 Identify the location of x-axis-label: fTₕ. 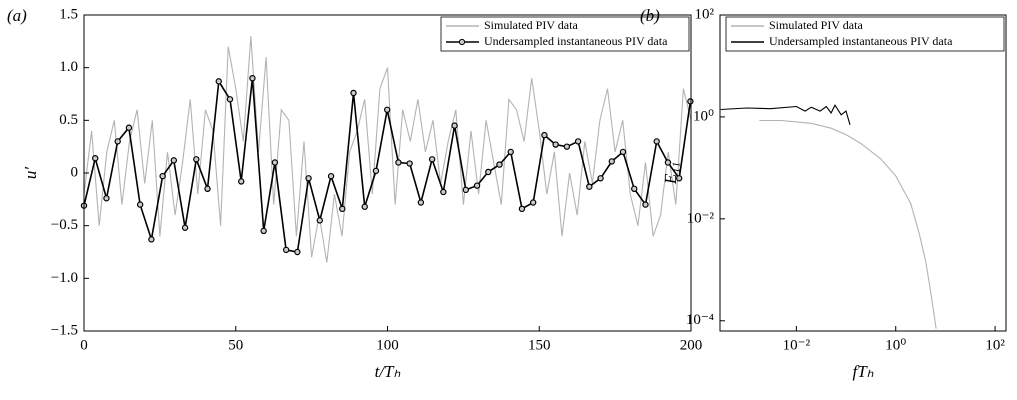
(862, 371).